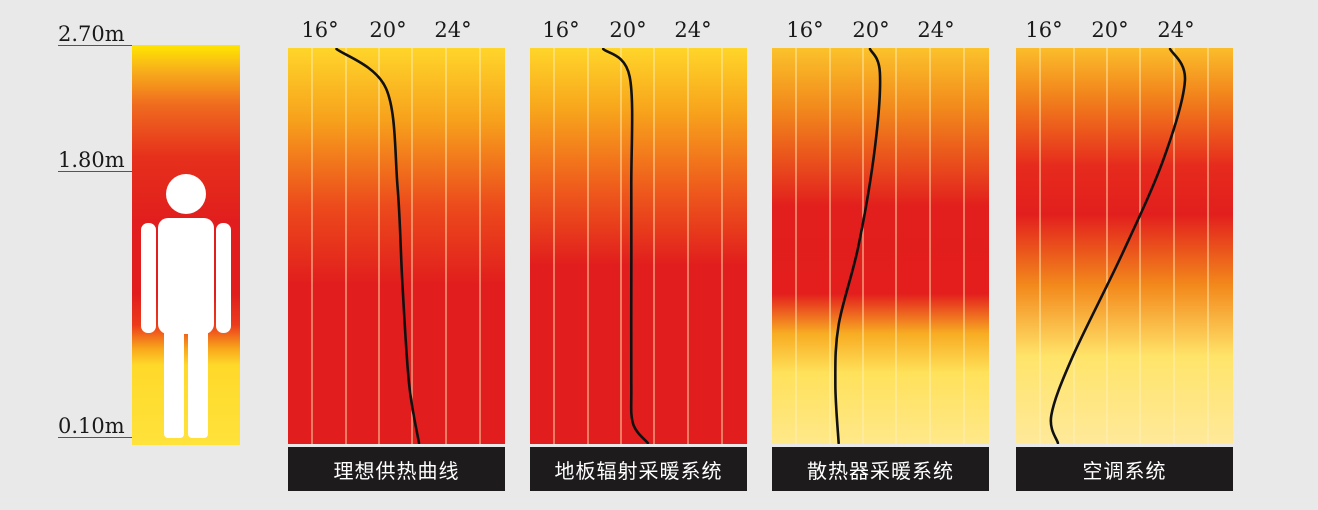  What do you see at coordinates (1176, 30) in the screenshot?
I see `tick-24-p4: 24°` at bounding box center [1176, 30].